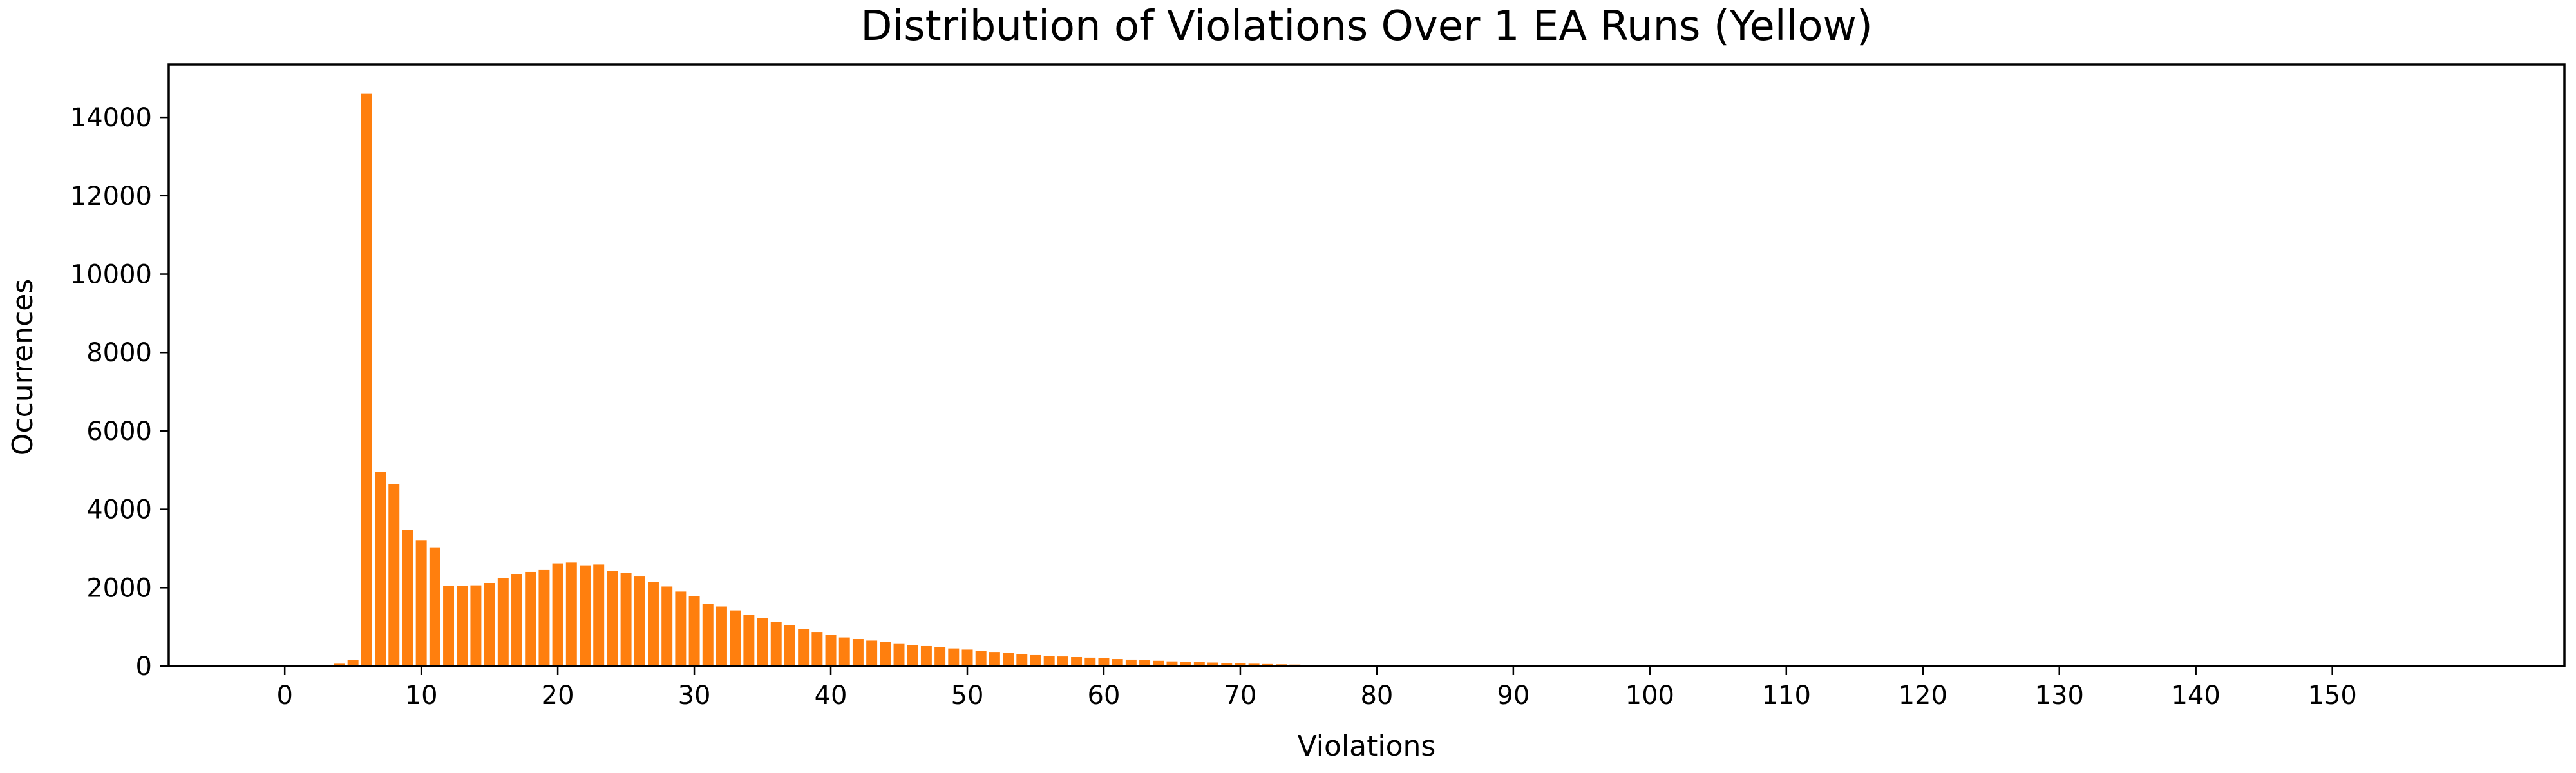 This screenshot has height=773, width=2576. What do you see at coordinates (119, 432) in the screenshot?
I see `y-tick-label: 6000` at bounding box center [119, 432].